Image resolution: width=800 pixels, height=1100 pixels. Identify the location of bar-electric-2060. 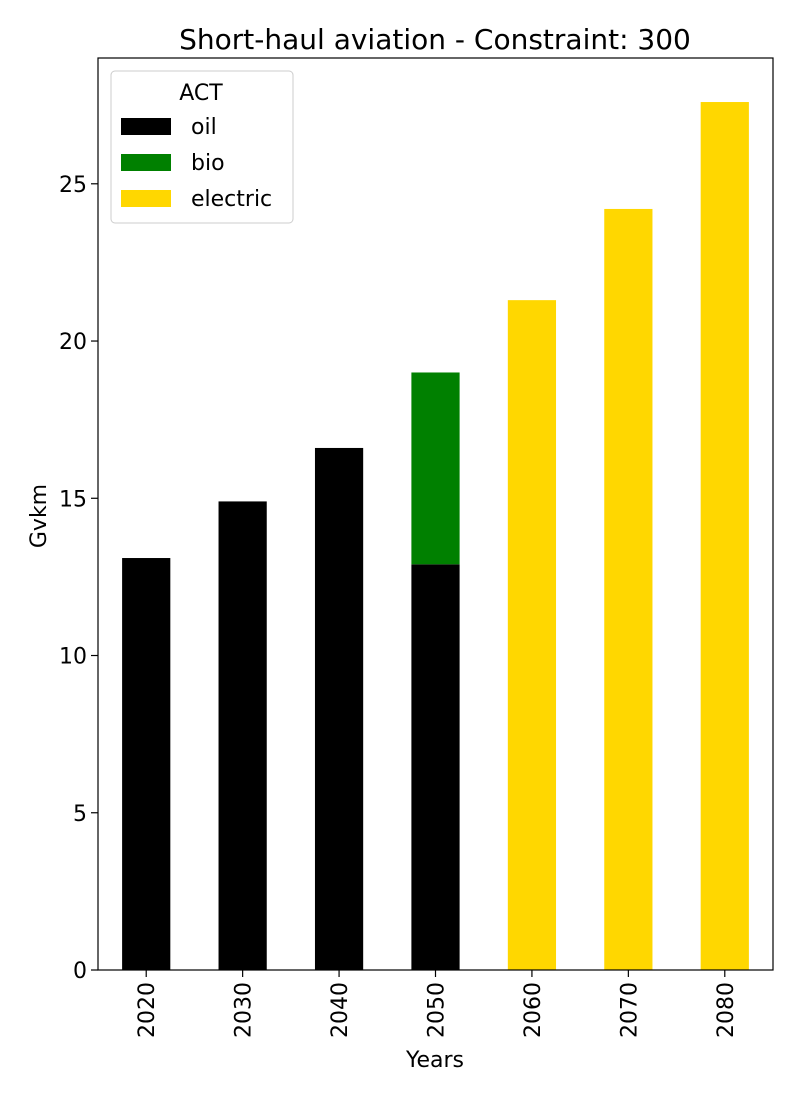
(532, 635).